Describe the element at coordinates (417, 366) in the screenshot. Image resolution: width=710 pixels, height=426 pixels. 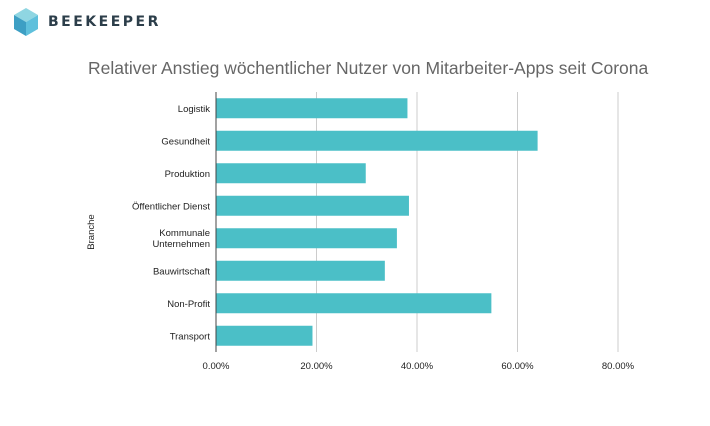
I see `x-tick-label: 40.00%` at that location.